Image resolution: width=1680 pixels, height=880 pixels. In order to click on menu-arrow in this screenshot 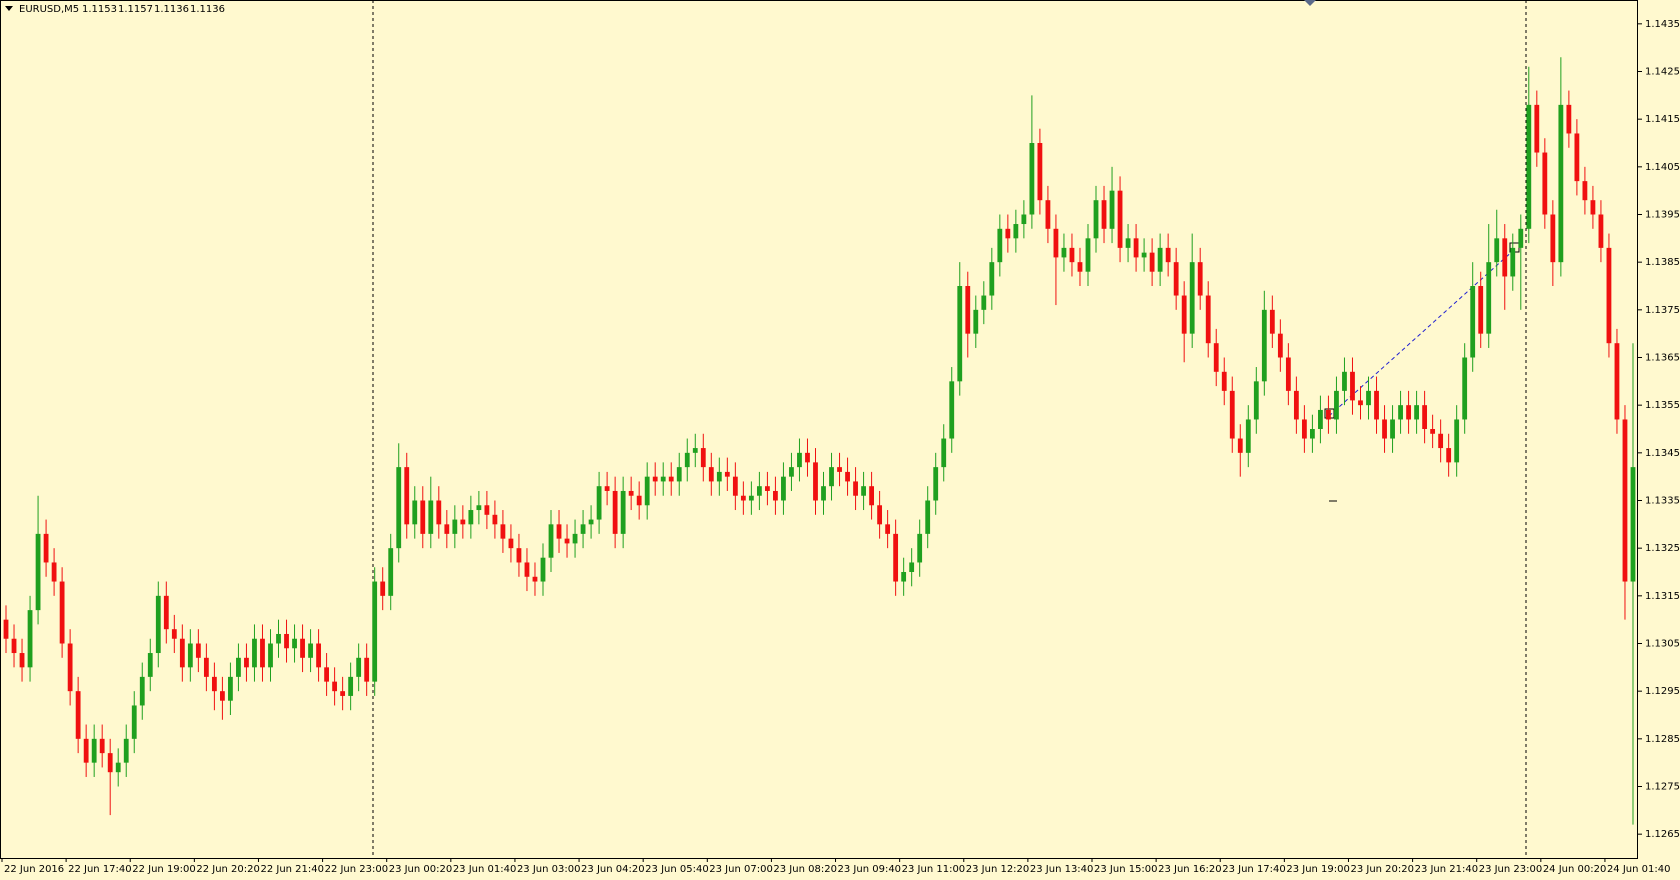, I will do `click(9, 8)`.